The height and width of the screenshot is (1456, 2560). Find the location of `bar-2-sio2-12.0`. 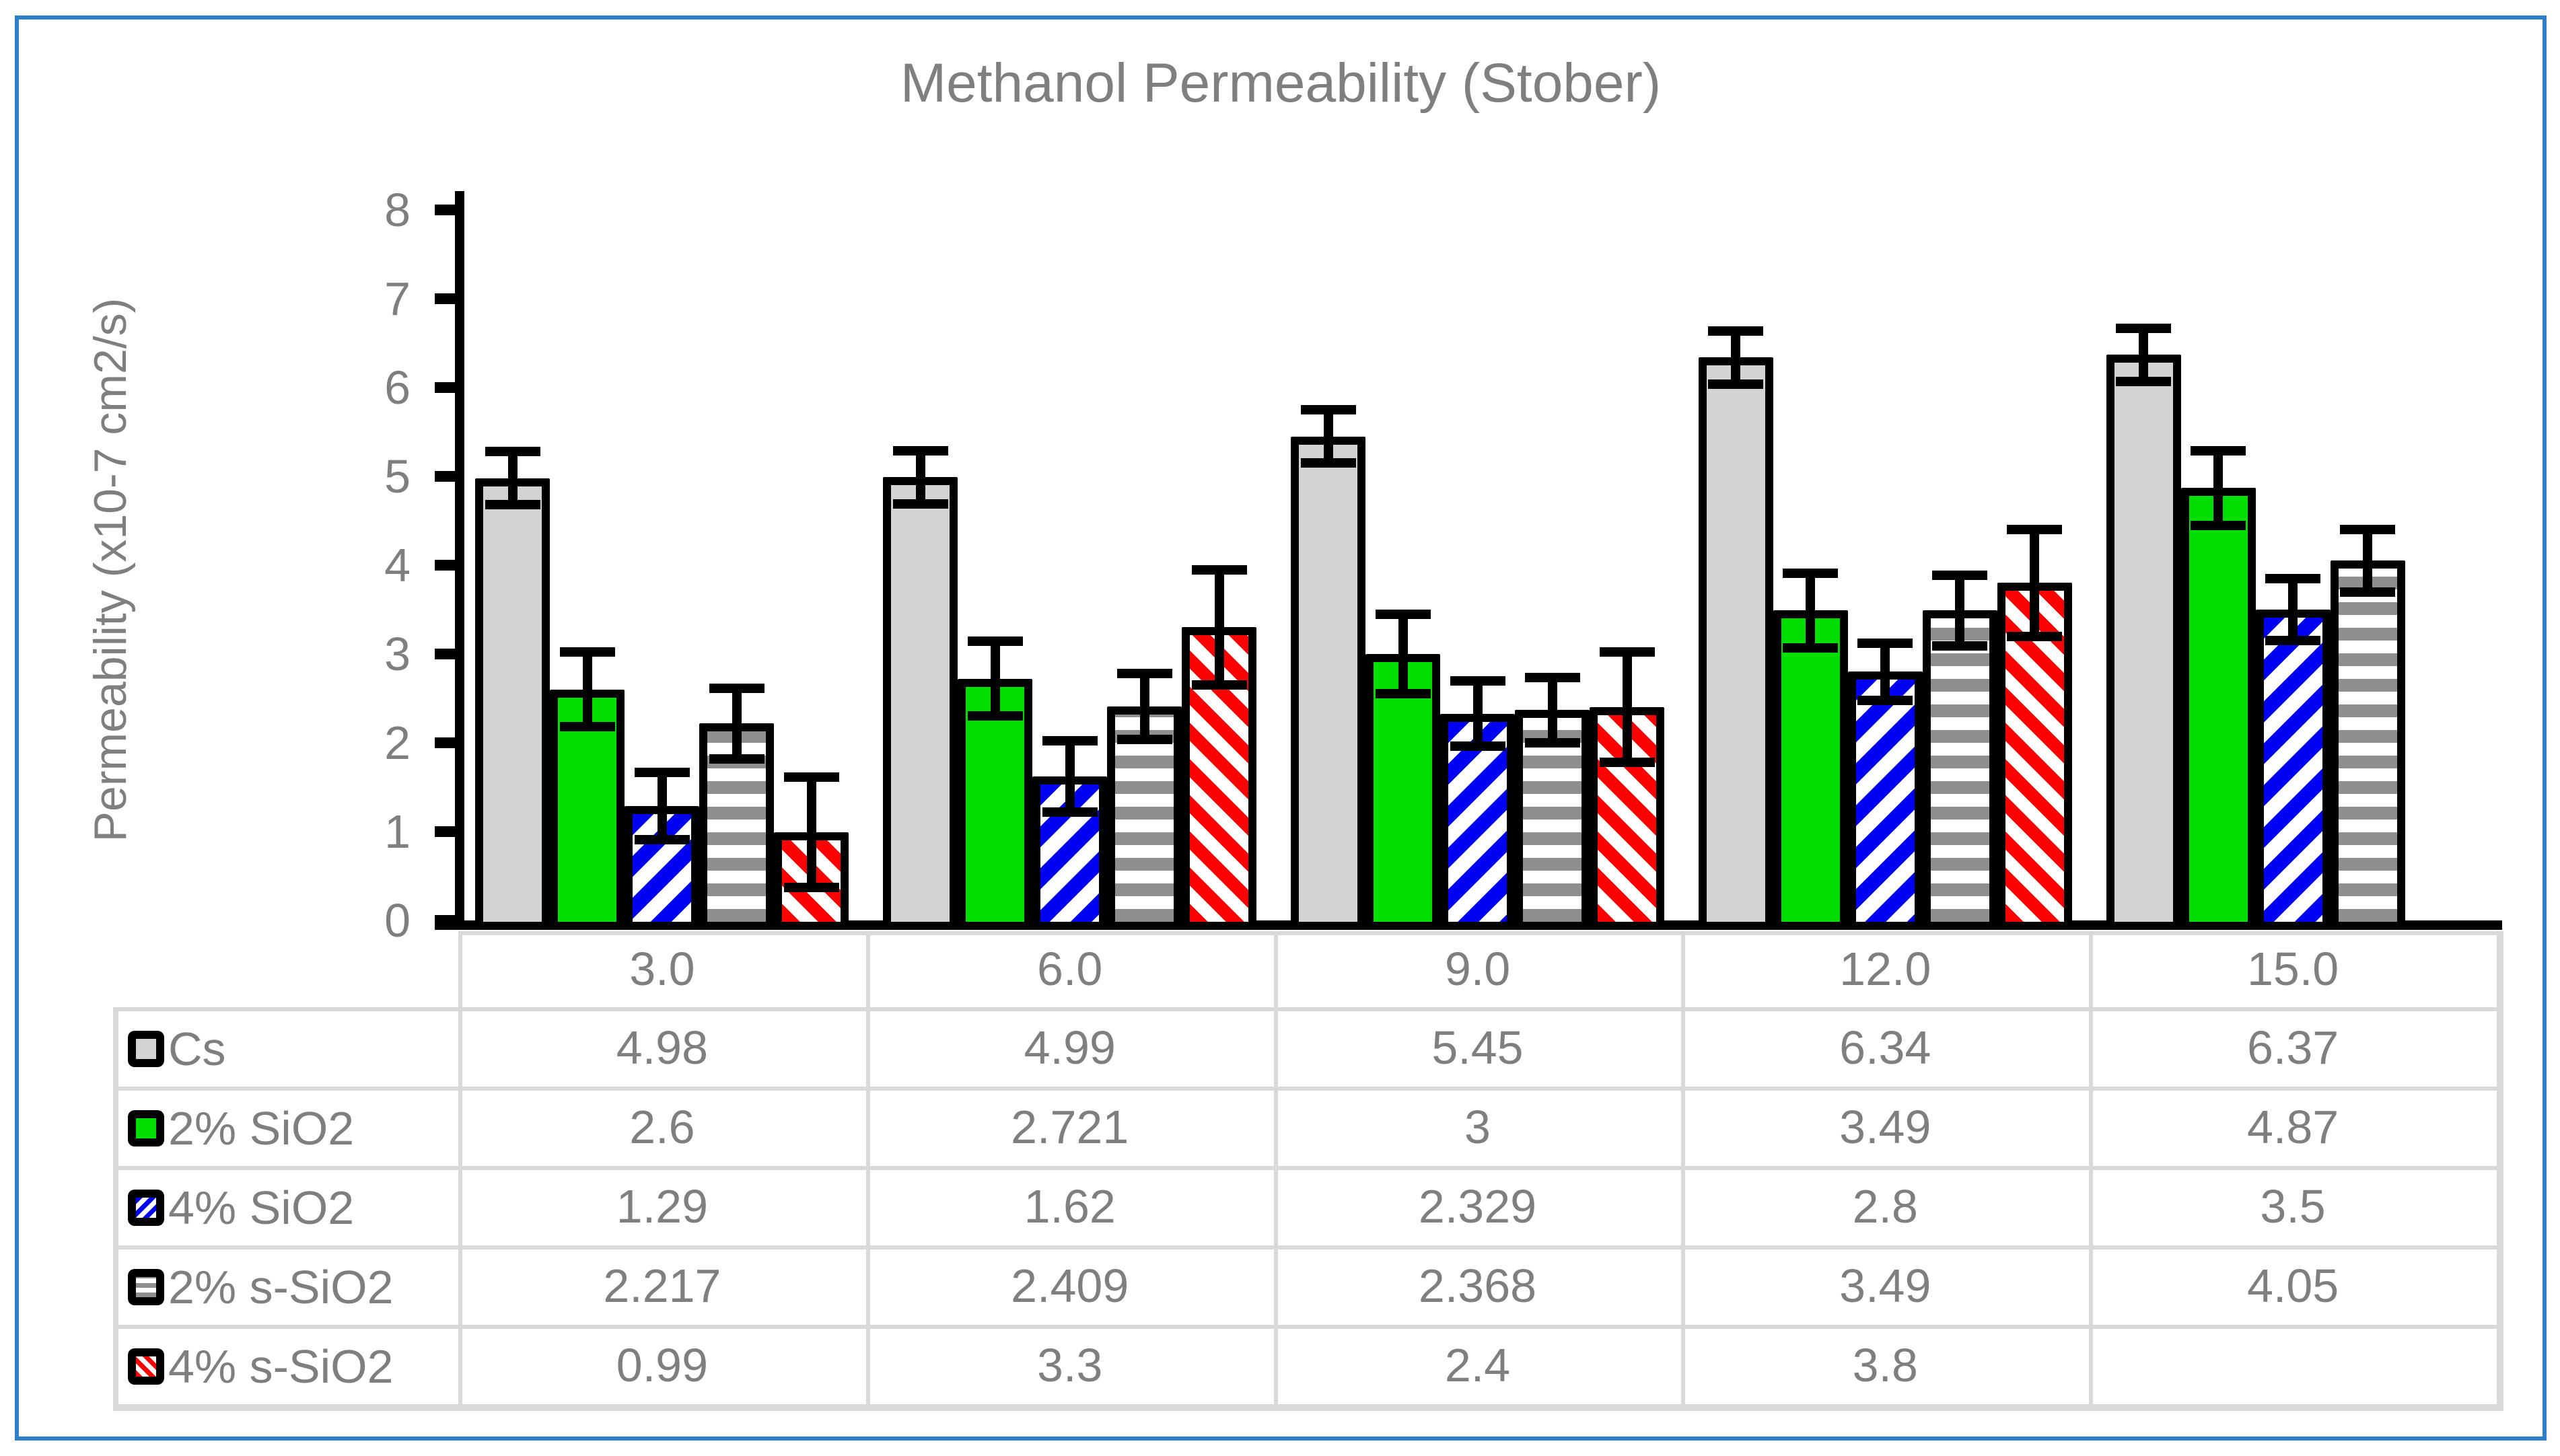

bar-2-sio2-12.0 is located at coordinates (1810, 770).